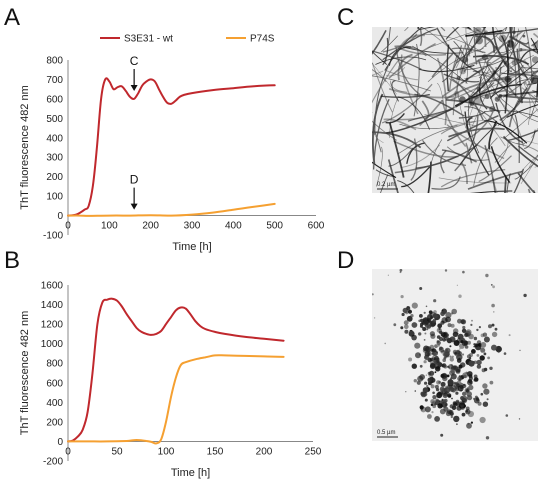 The width and height of the screenshot is (550, 479). What do you see at coordinates (148, 39) in the screenshot?
I see `legend-label-wt: S3E31 - wt` at bounding box center [148, 39].